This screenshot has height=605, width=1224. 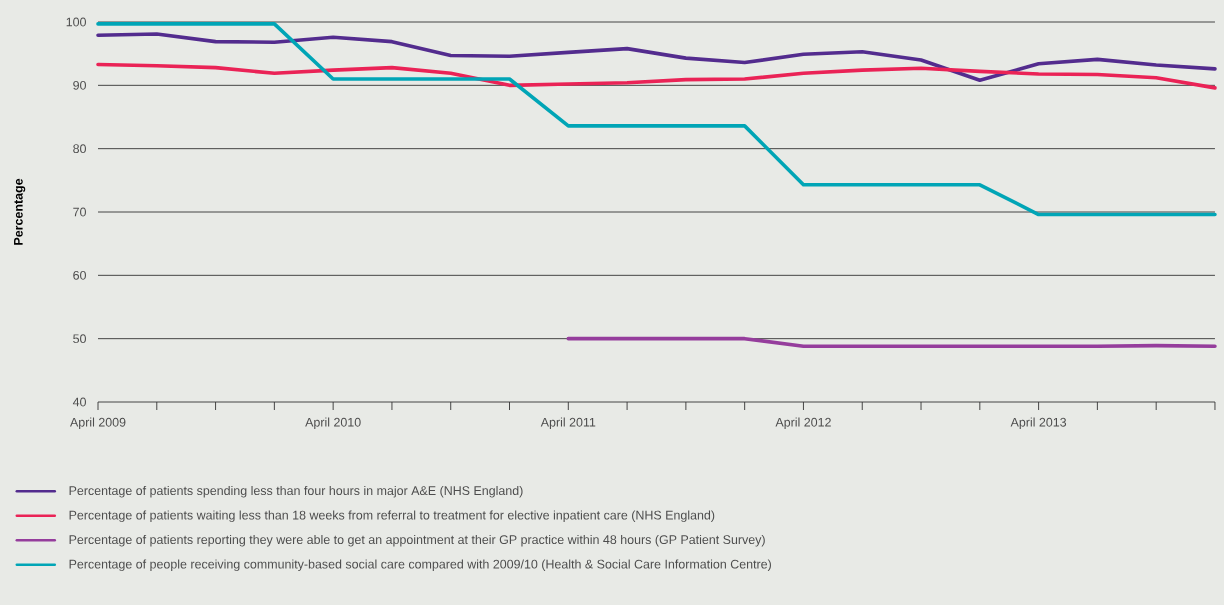 What do you see at coordinates (79, 402) in the screenshot?
I see `y-tick-label: 40` at bounding box center [79, 402].